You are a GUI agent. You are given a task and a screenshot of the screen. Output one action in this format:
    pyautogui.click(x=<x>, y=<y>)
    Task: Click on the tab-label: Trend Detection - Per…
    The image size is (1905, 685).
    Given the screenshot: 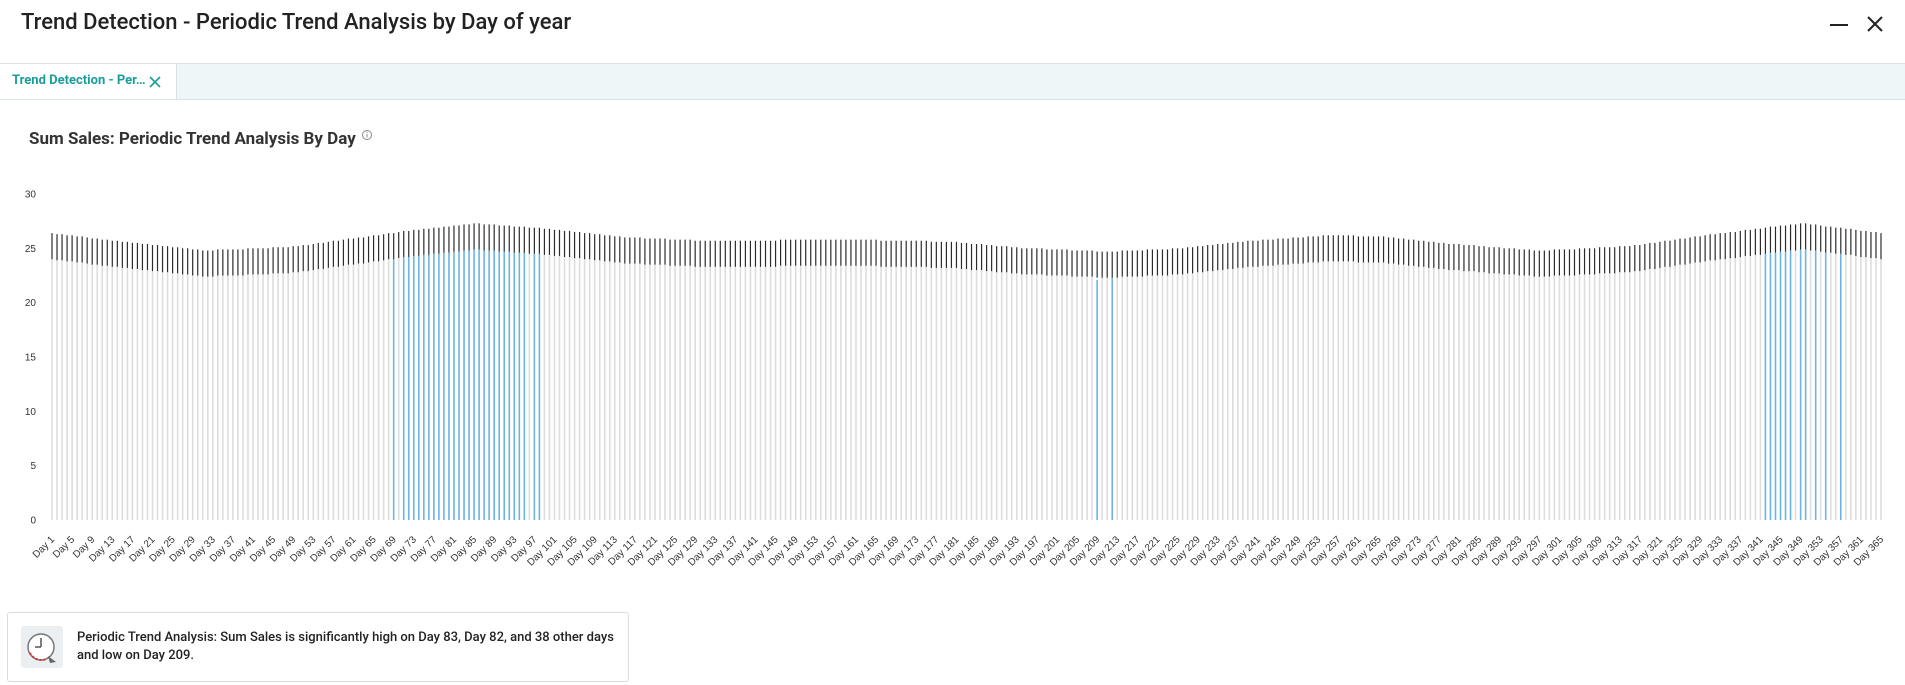 What is the action you would take?
    pyautogui.click(x=79, y=80)
    